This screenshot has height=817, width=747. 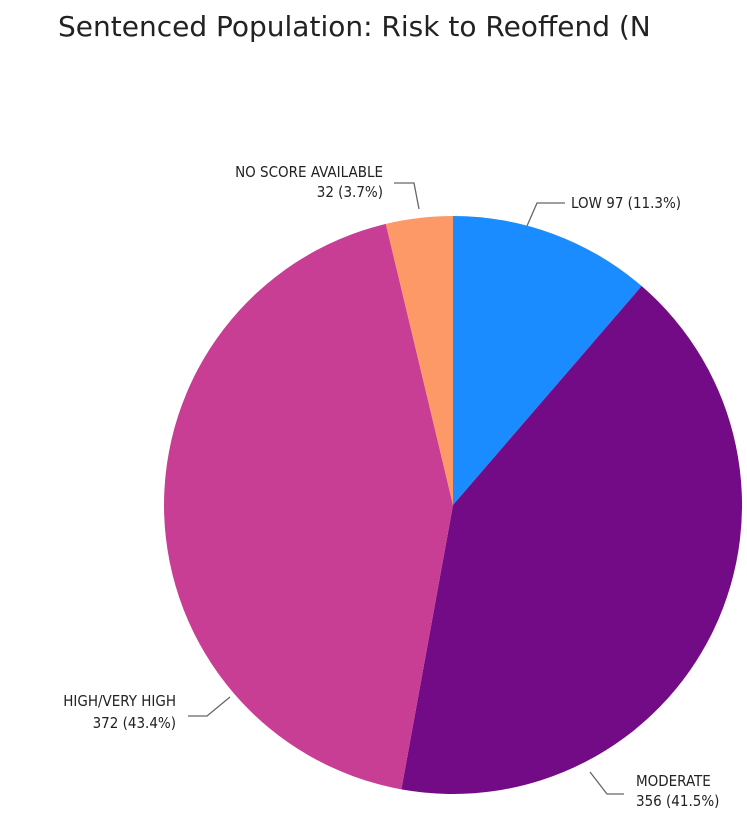 What do you see at coordinates (626, 203) in the screenshot?
I see `slice-label: LOW 97 (11.3%)` at bounding box center [626, 203].